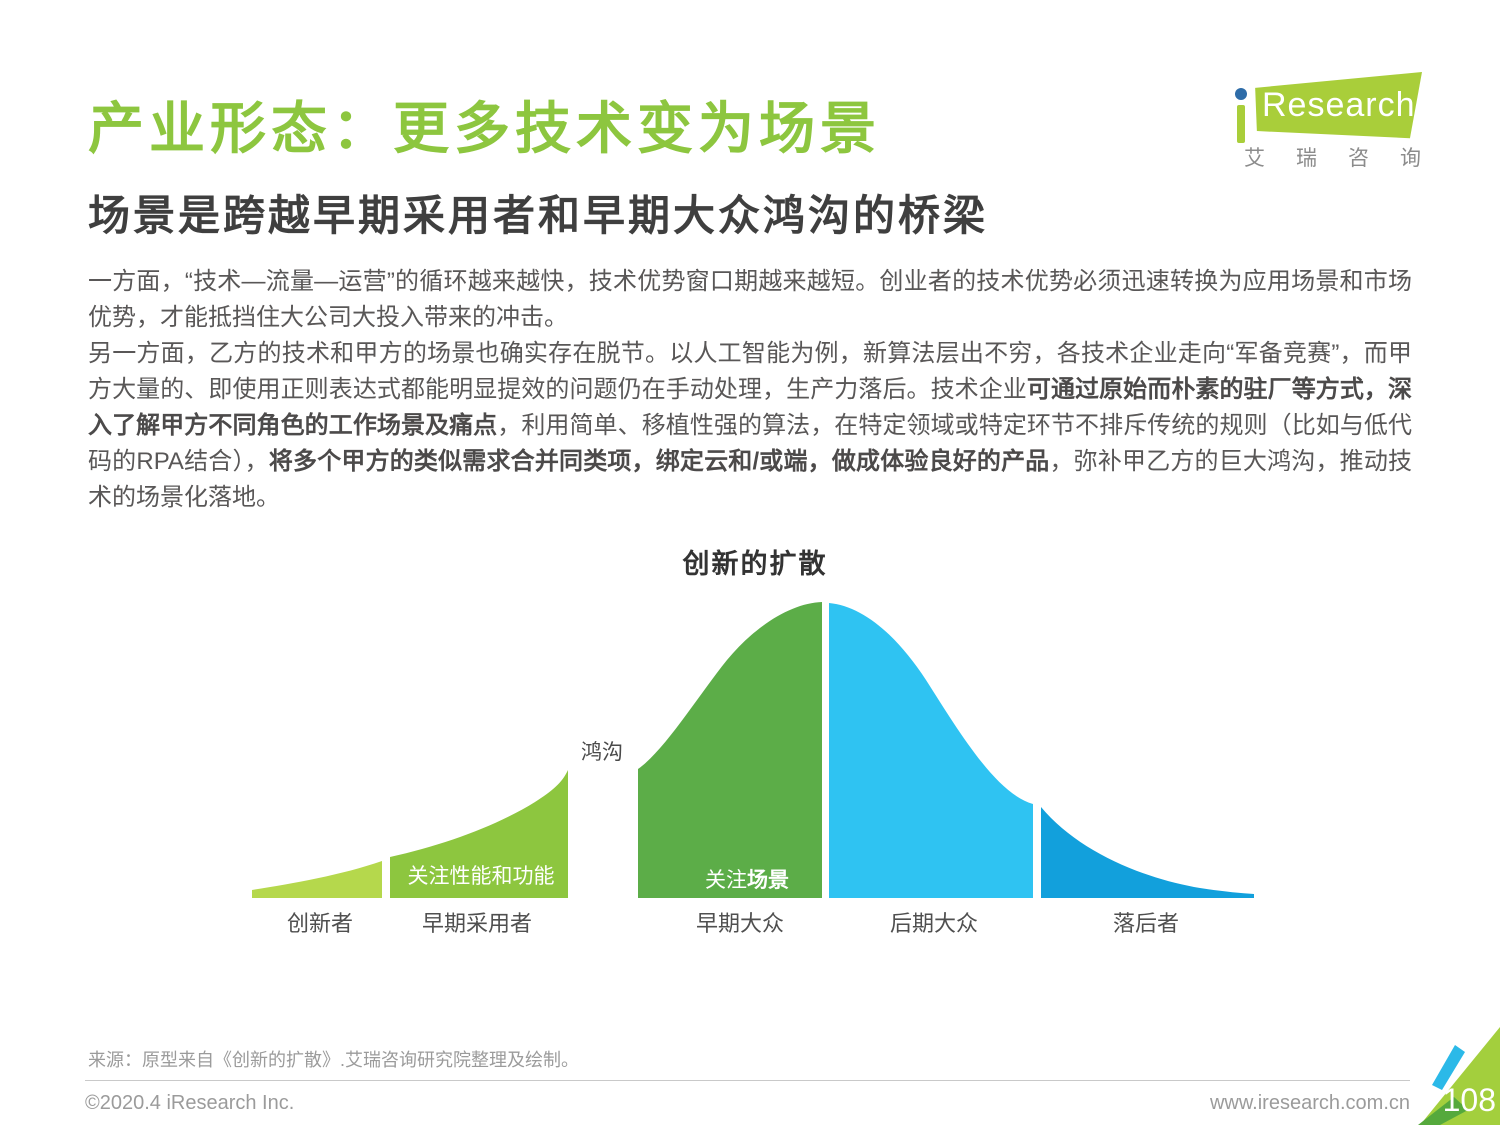  Describe the element at coordinates (484, 128) in the screenshot. I see `page-title: 产业形态：更多技术变为场景` at that location.